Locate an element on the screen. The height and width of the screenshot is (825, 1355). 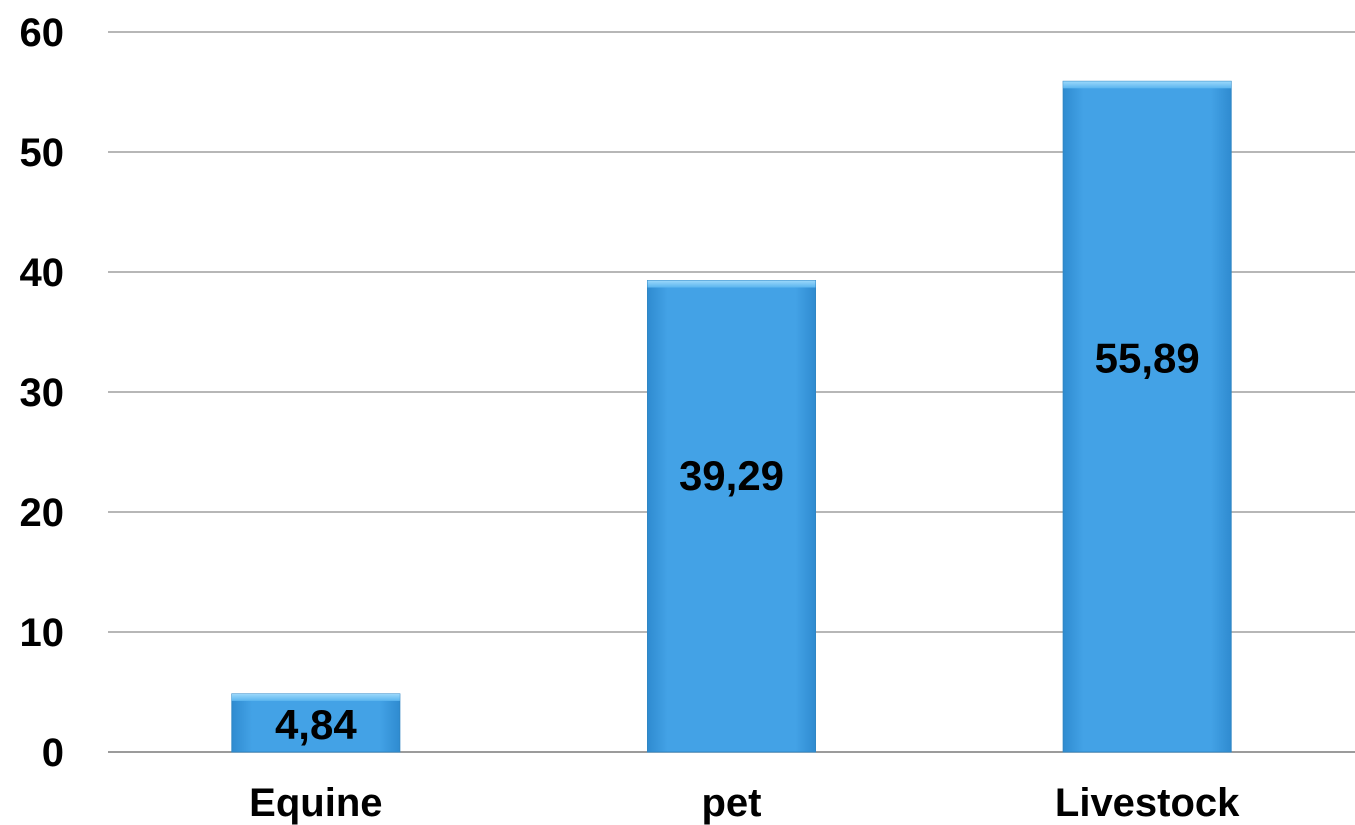
data-label: 4,84 is located at coordinates (316, 724).